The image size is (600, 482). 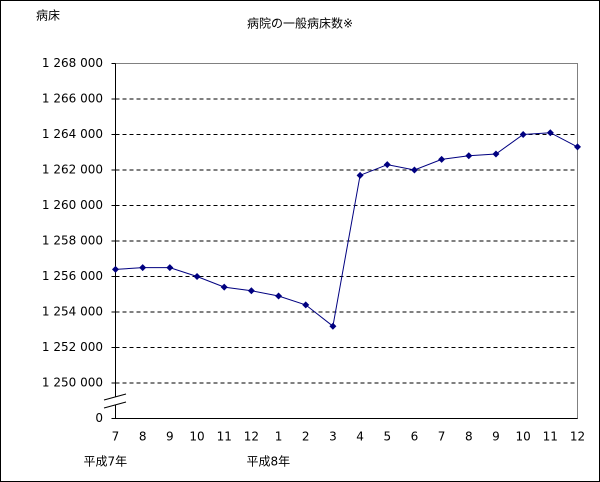 What do you see at coordinates (72, 276) in the screenshot?
I see `y-tick-label: 1 256 000` at bounding box center [72, 276].